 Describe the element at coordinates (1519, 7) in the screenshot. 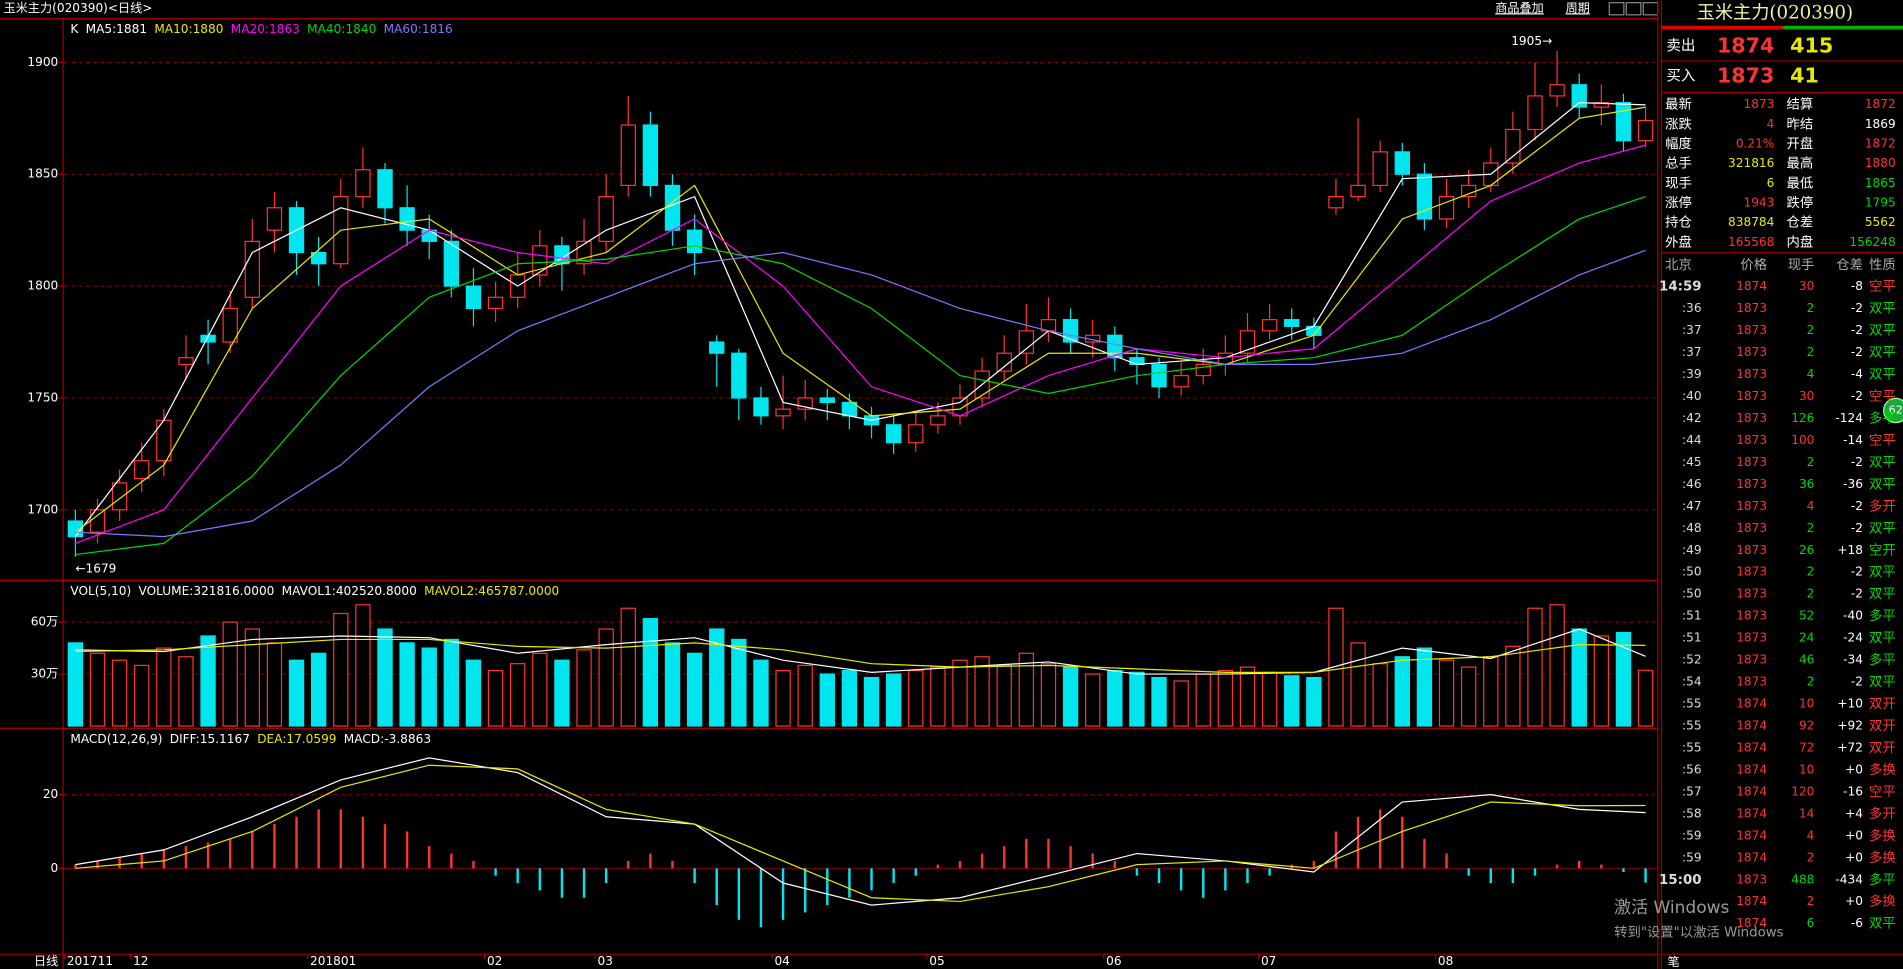

I see `overlay-button: 商品叠加` at that location.